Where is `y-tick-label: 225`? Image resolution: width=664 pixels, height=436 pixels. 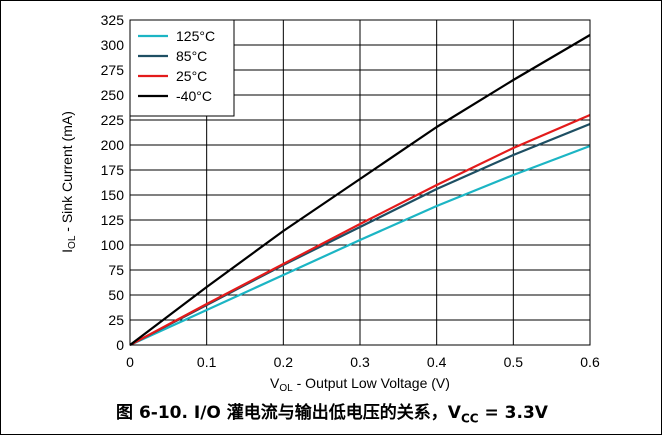 y-tick-label: 225 is located at coordinates (113, 120).